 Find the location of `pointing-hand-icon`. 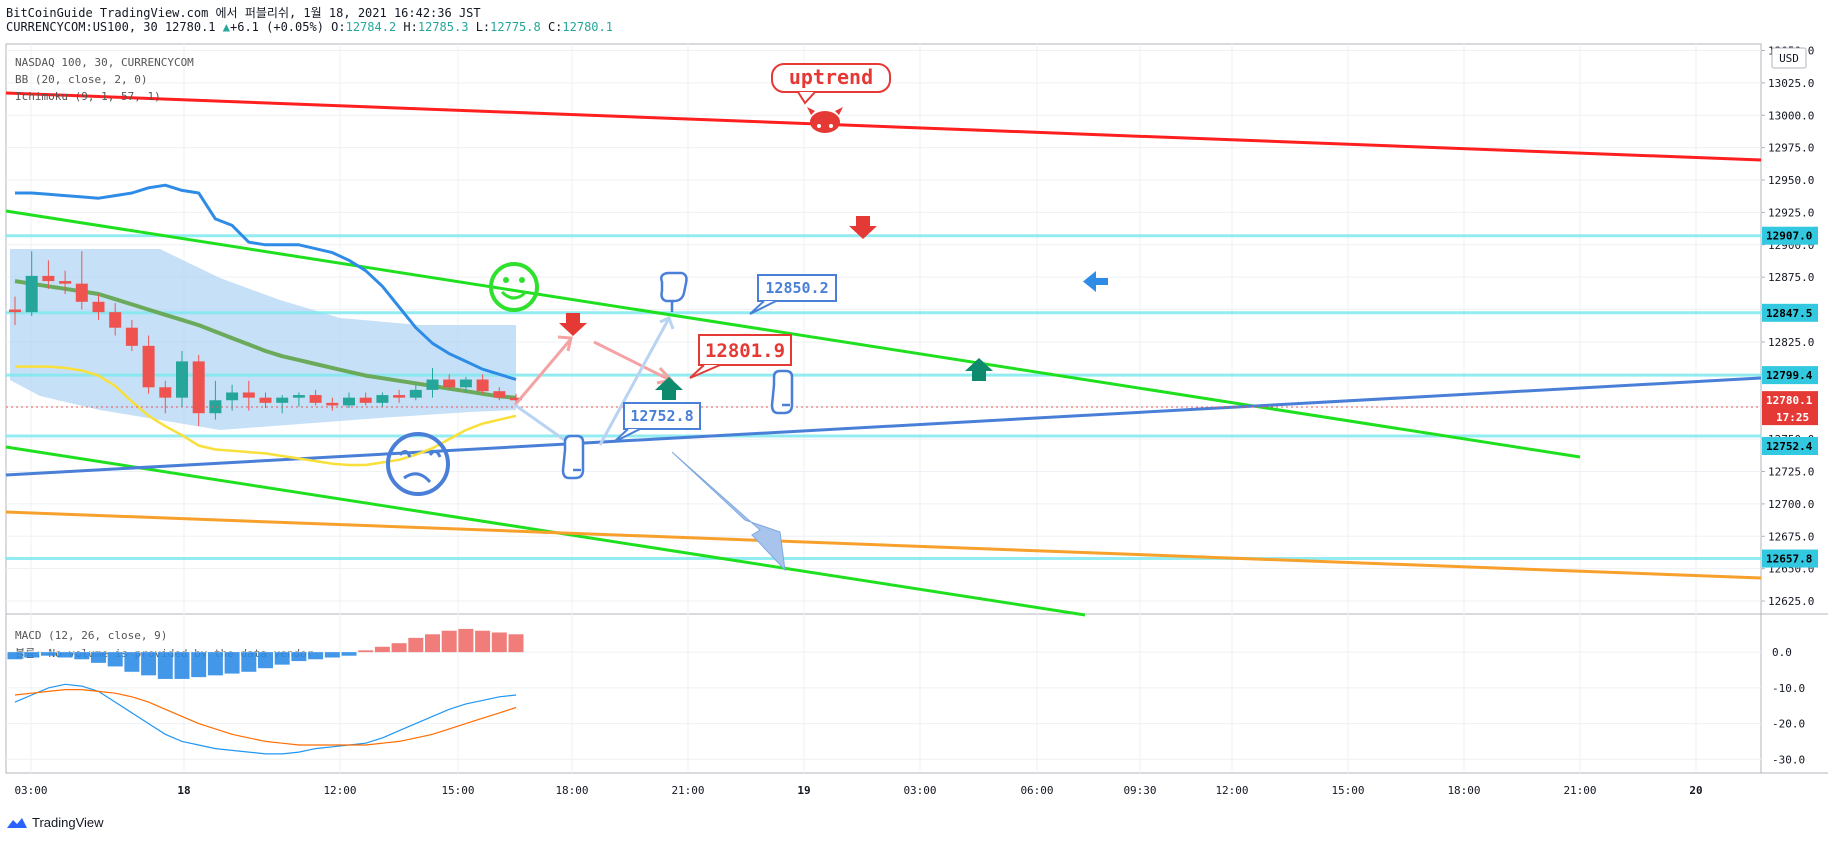

pointing-hand-icon is located at coordinates (782, 392).